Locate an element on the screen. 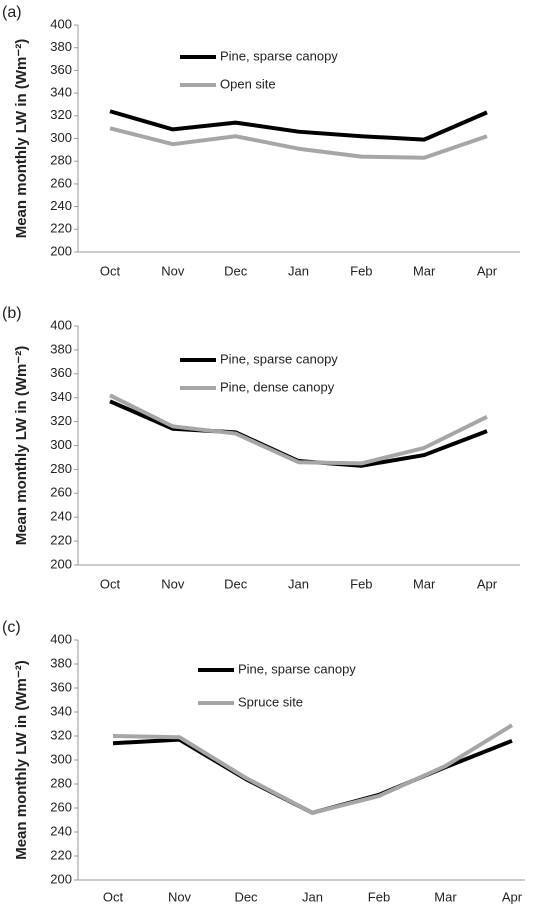 This screenshot has height=908, width=535. legend-label: Open site is located at coordinates (248, 83).